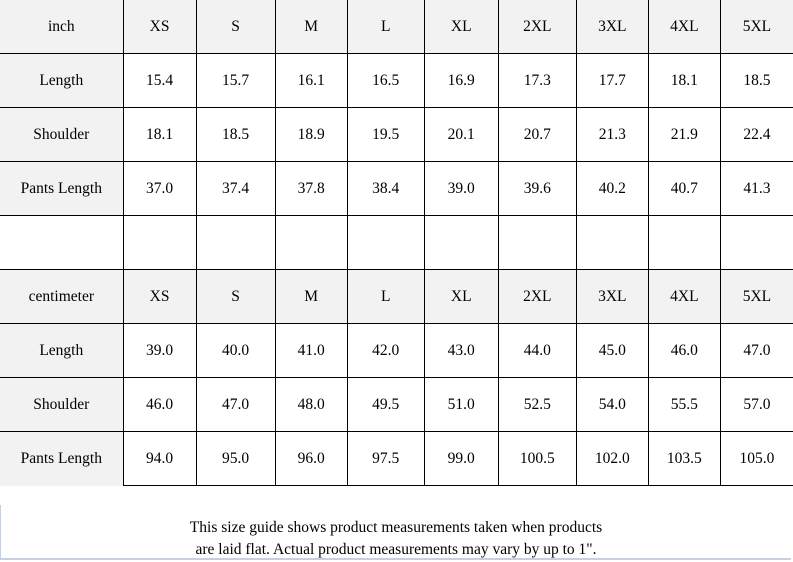  What do you see at coordinates (537, 404) in the screenshot?
I see `value-cell: 52.5` at bounding box center [537, 404].